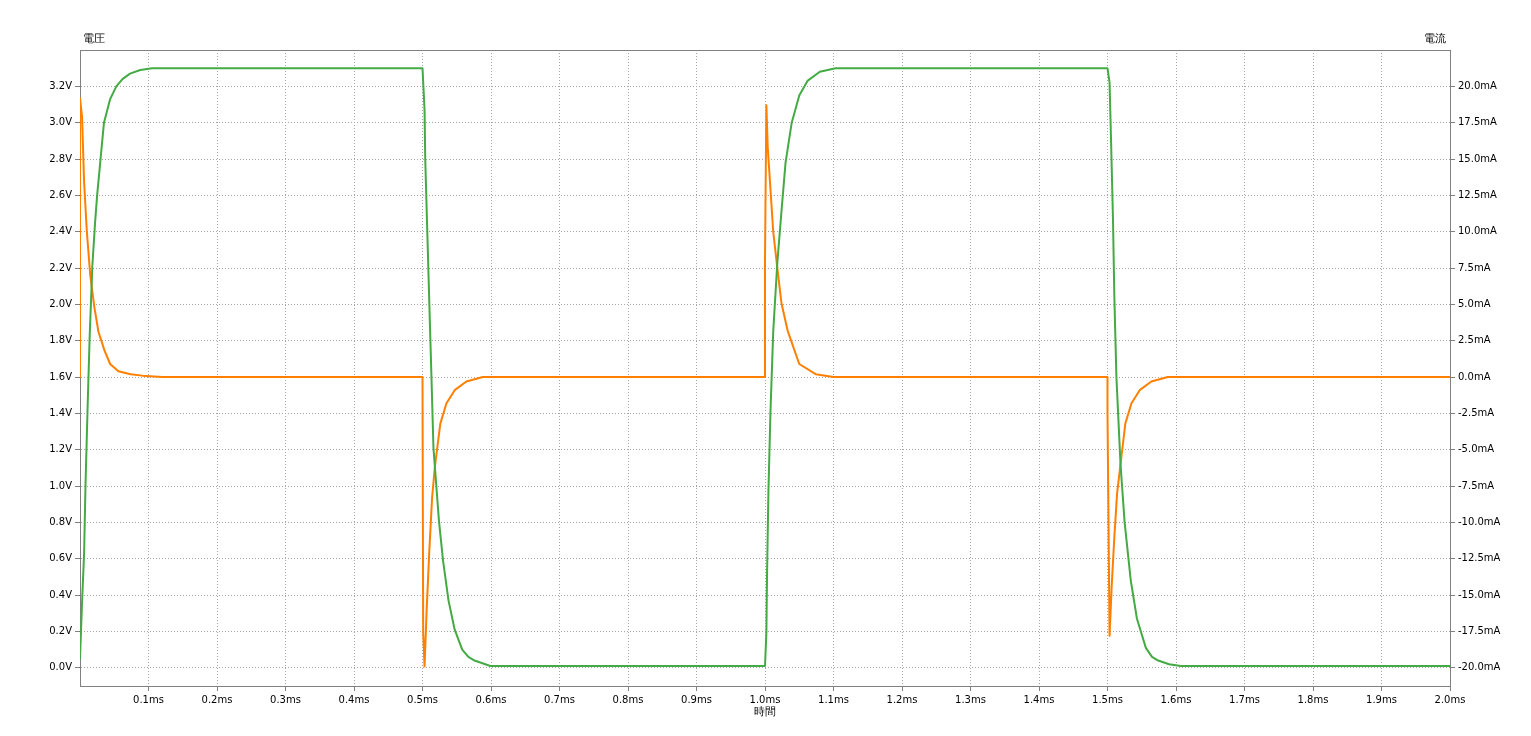 This screenshot has height=736, width=1531. Describe the element at coordinates (1478, 194) in the screenshot. I see `y2-tick-label: 12.5mA` at that location.